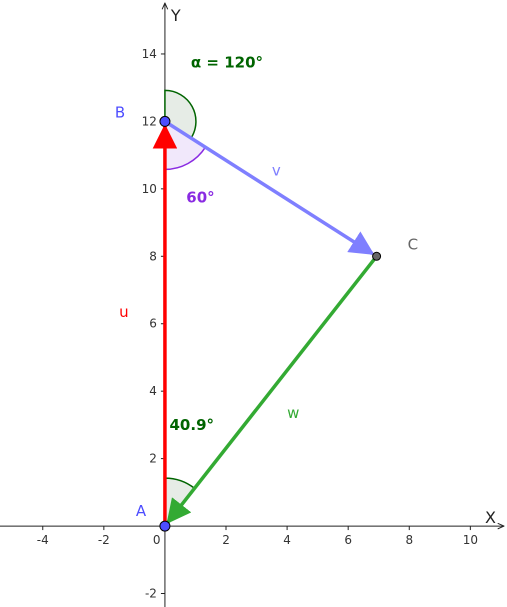  What do you see at coordinates (293, 413) in the screenshot?
I see `vector-w-label: w` at bounding box center [293, 413].